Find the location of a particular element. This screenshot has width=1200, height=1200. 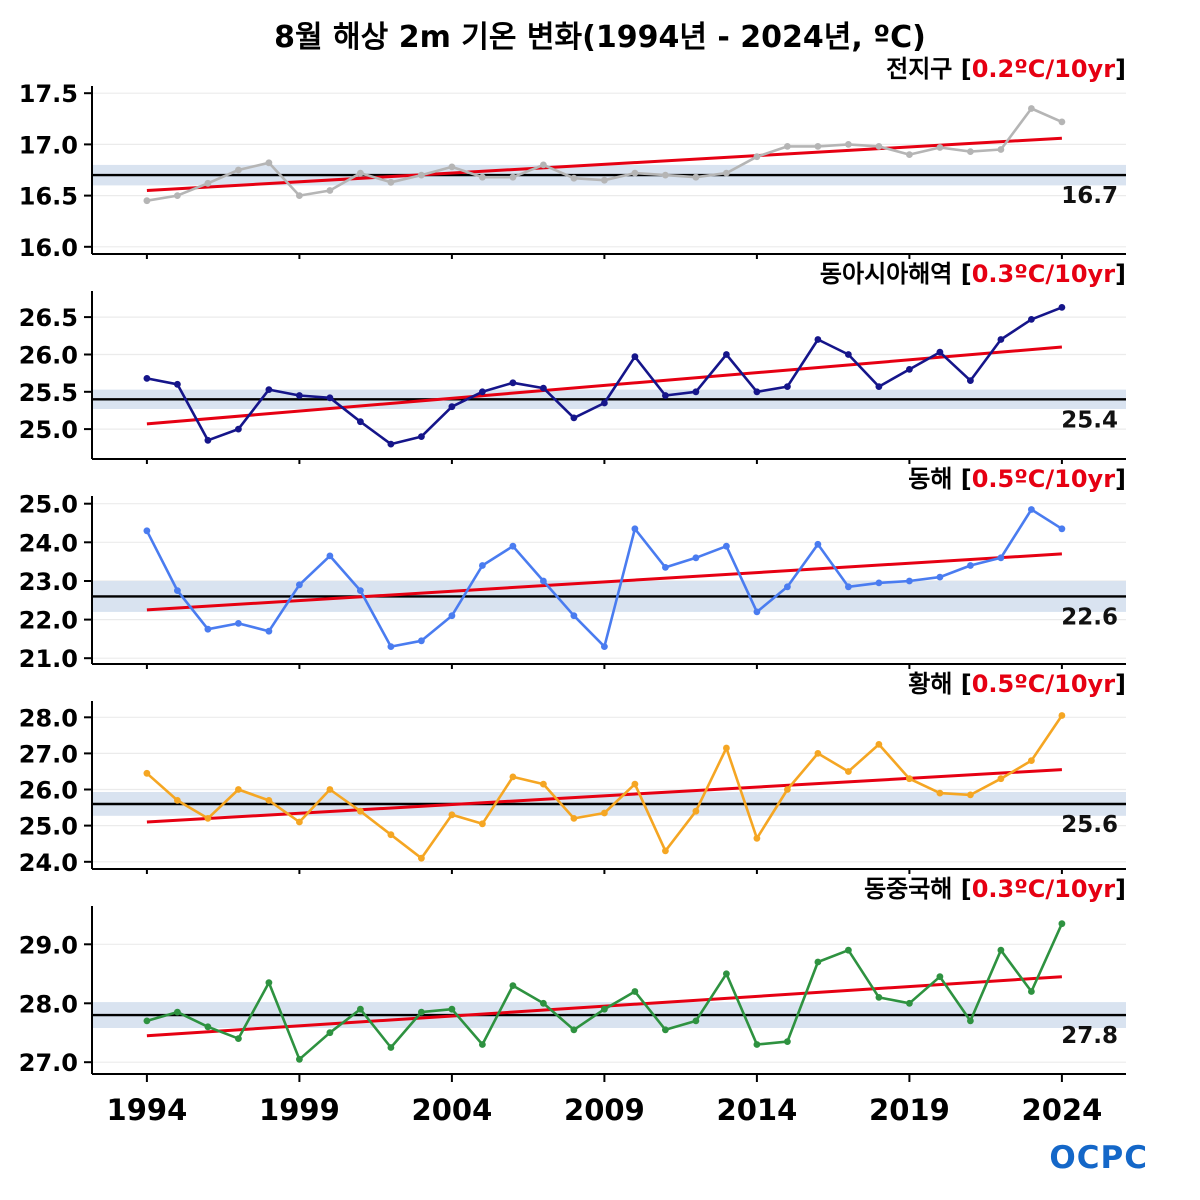

x-tick-label: 2014 is located at coordinates (757, 1110).